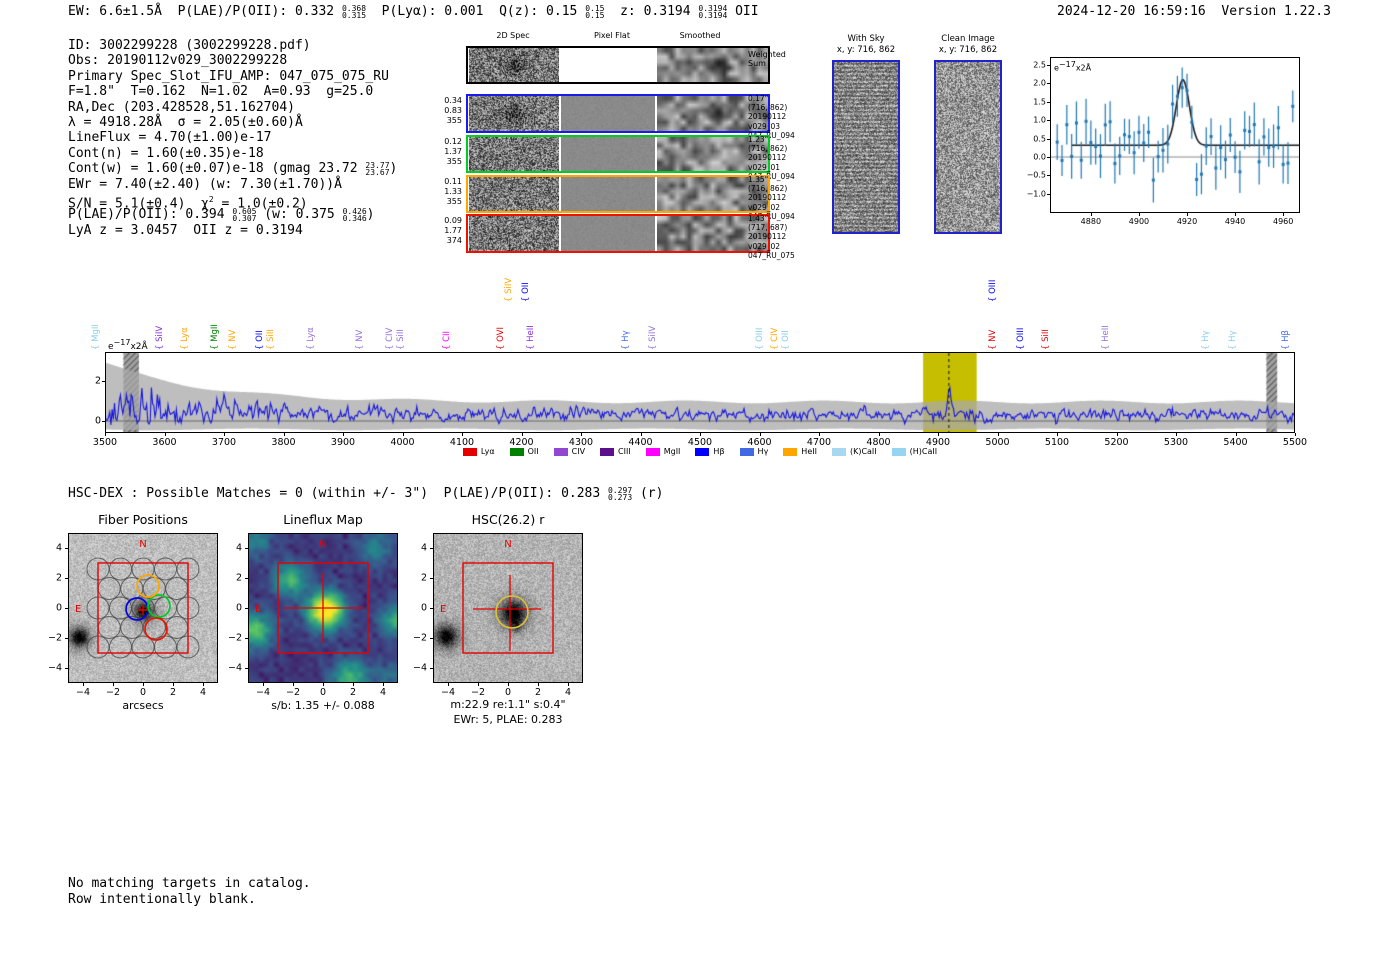 The width and height of the screenshot is (1400, 953). Describe the element at coordinates (312, 596) in the screenshot. I see `lineflux-map-overlay: NE` at that location.